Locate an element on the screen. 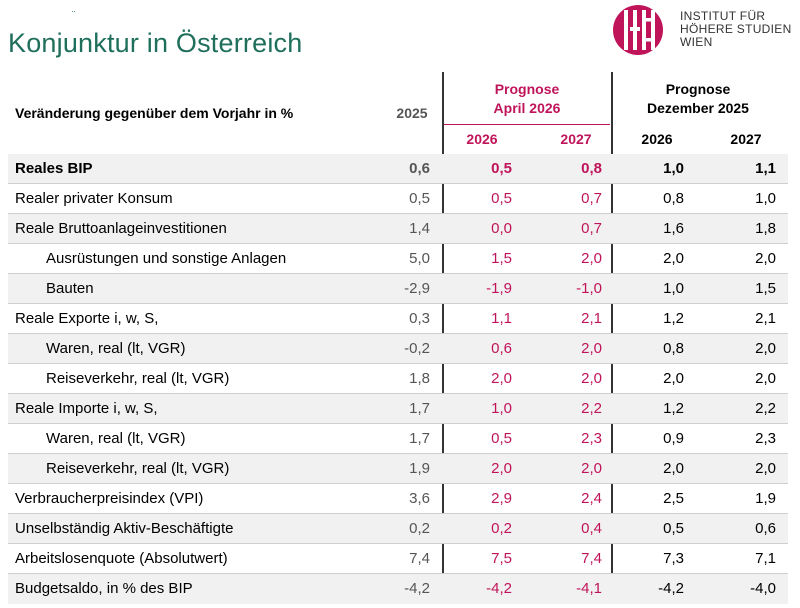  value-dez-2027: 1,5 is located at coordinates (765, 288).